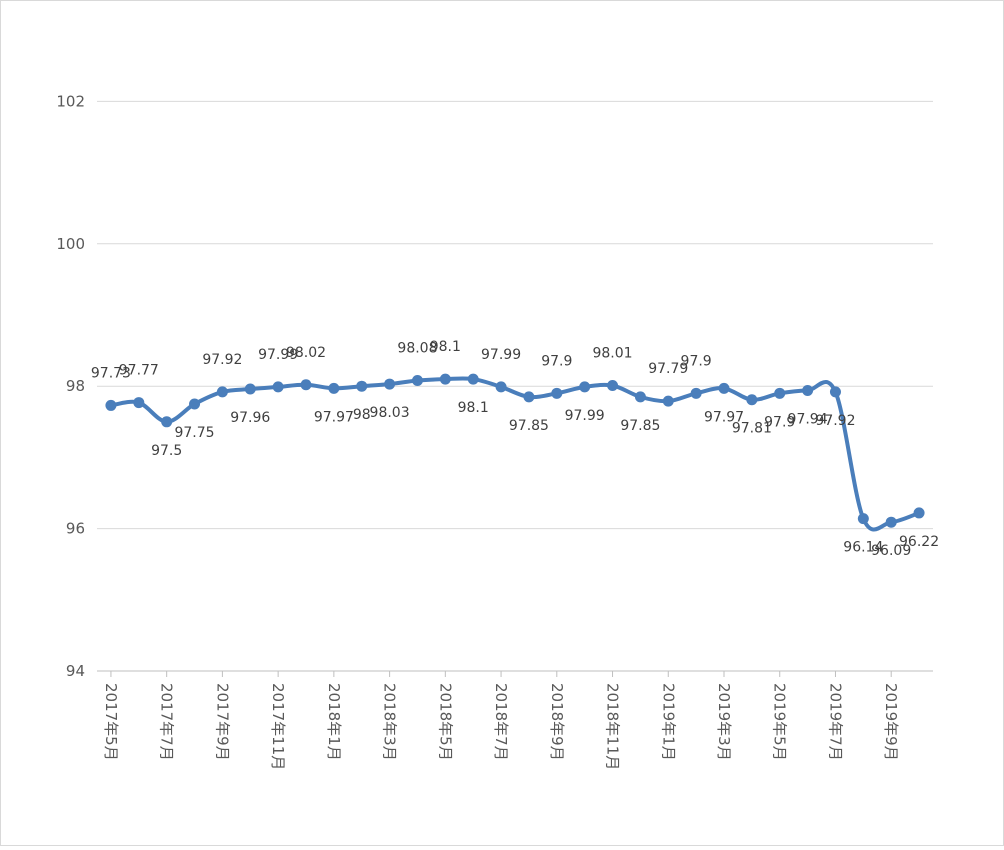  Describe the element at coordinates (166, 451) in the screenshot. I see `data-label: 97.5` at that location.